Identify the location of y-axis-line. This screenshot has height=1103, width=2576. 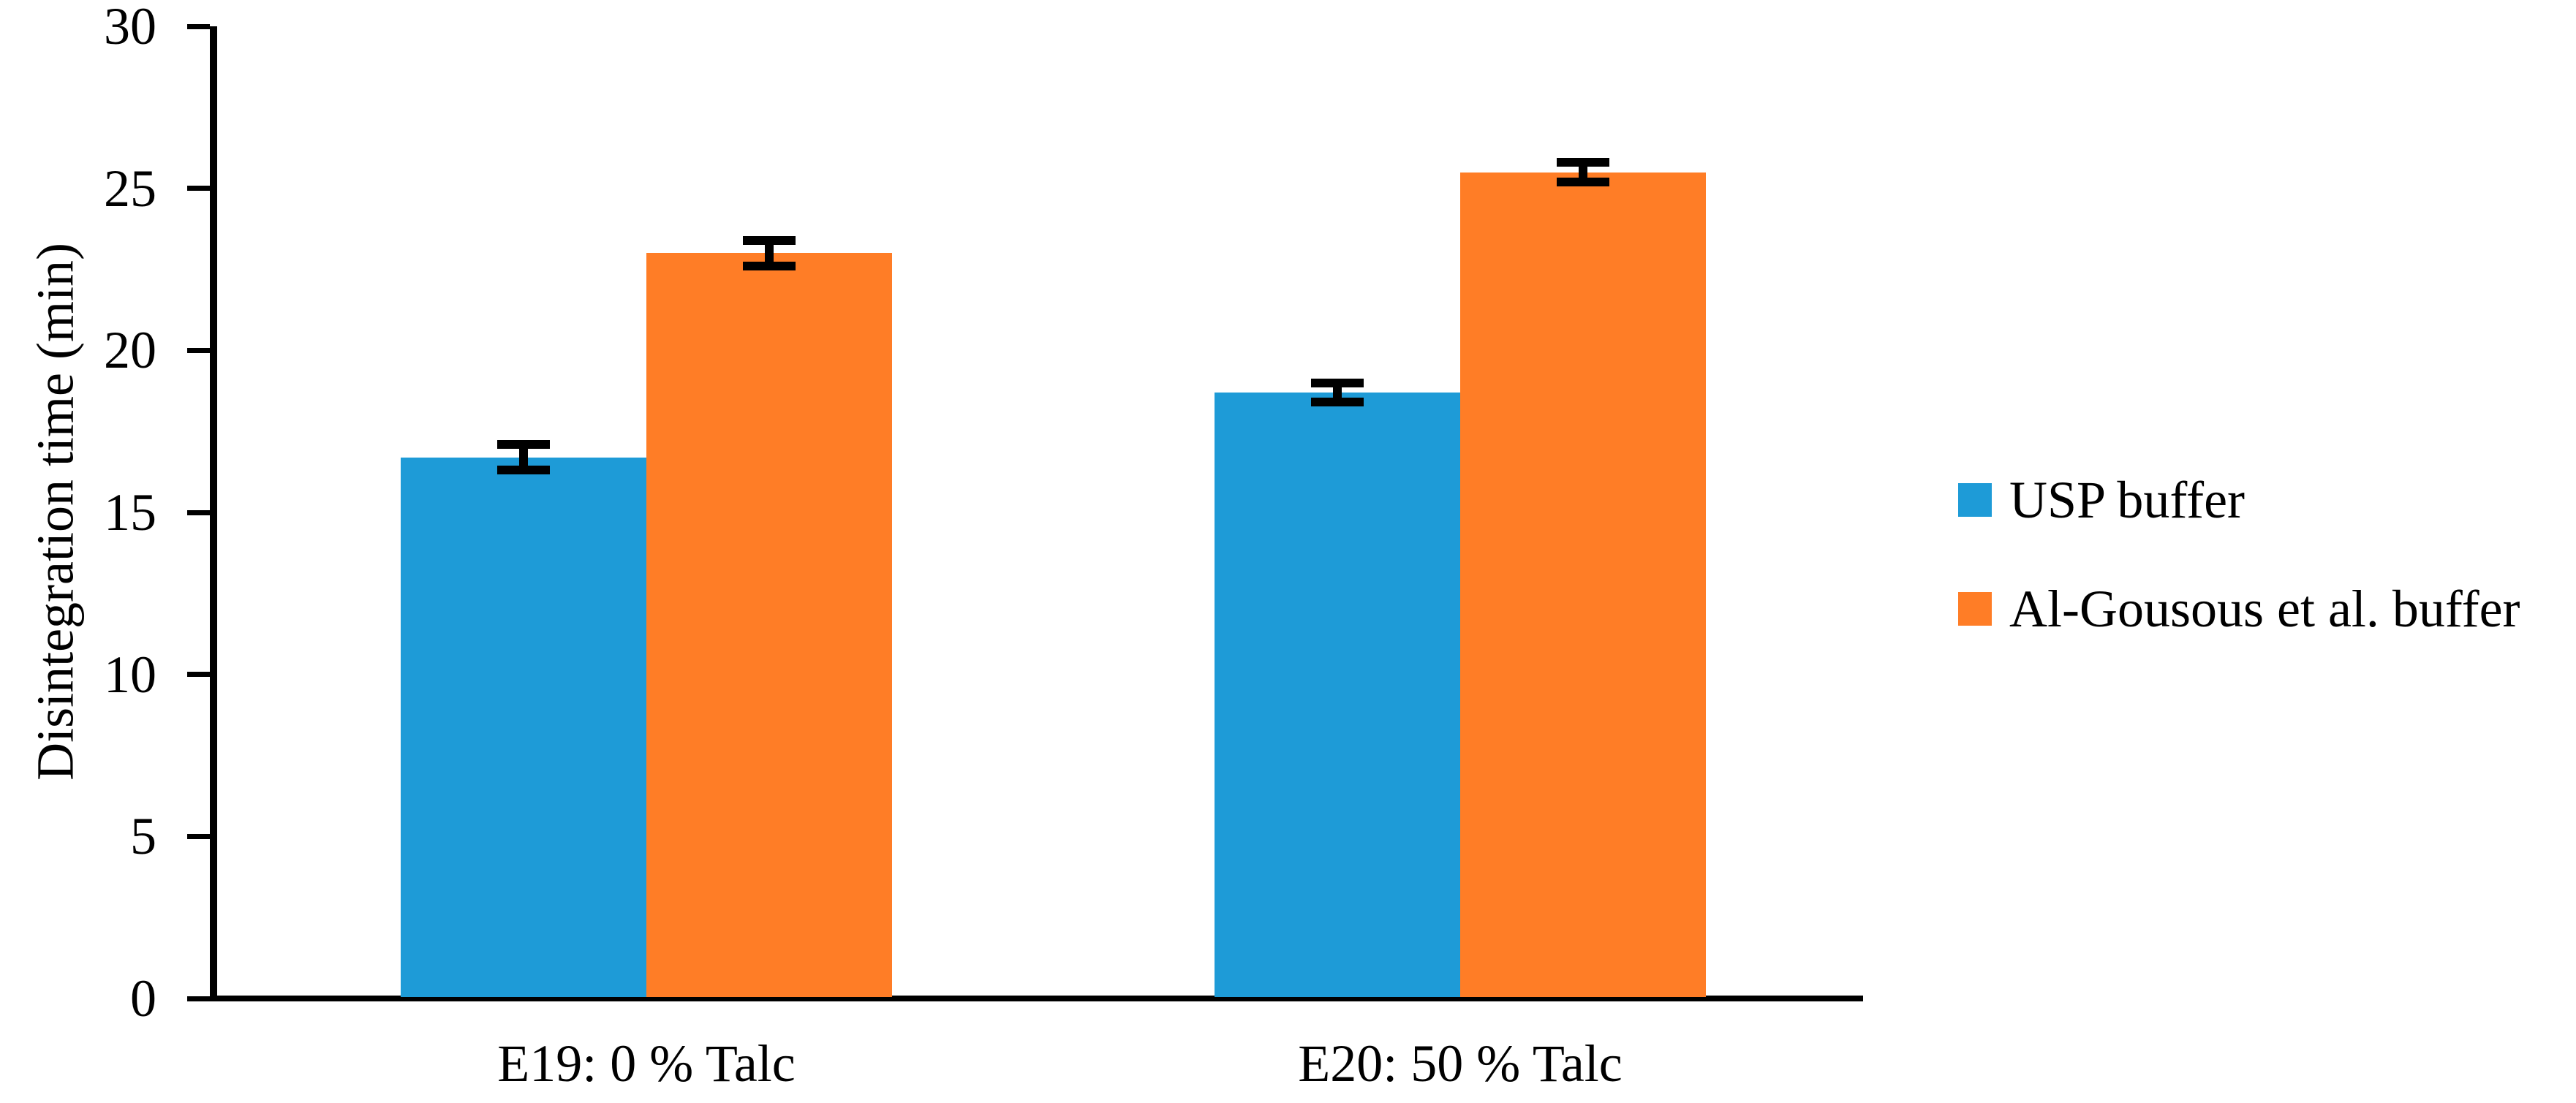
(213, 513).